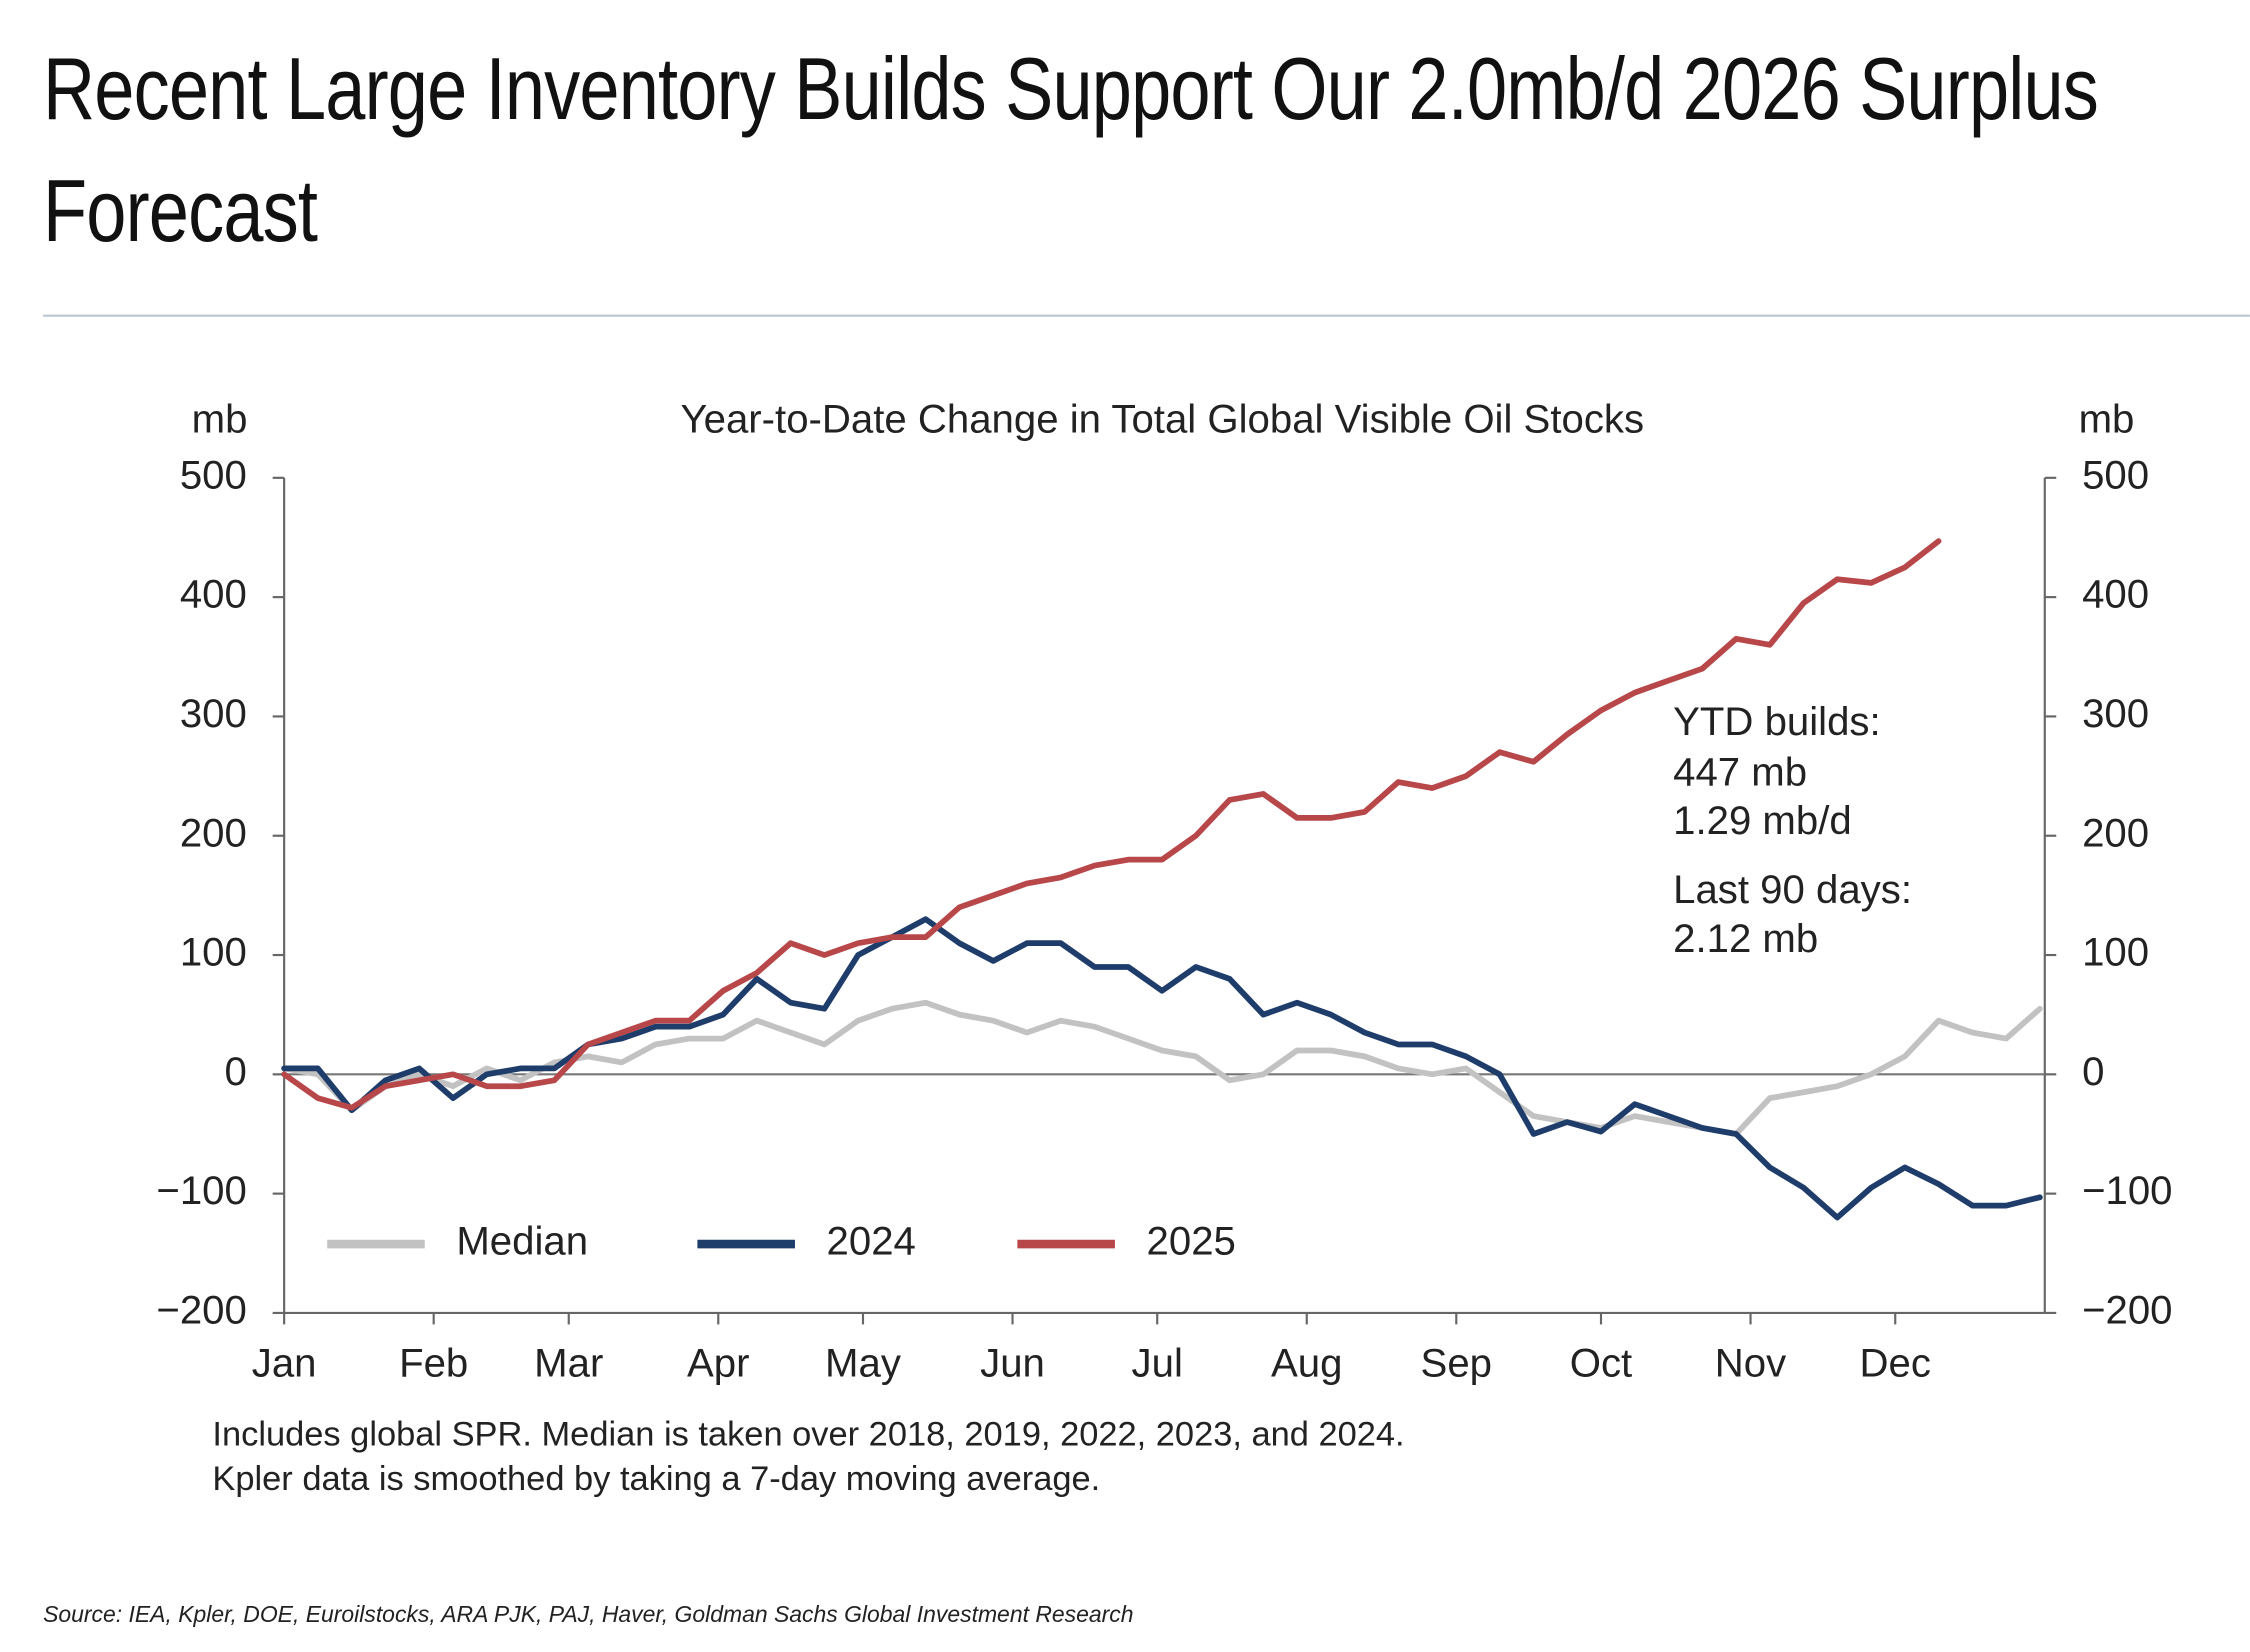  Describe the element at coordinates (213, 713) in the screenshot. I see `y-tick-label: 300` at that location.